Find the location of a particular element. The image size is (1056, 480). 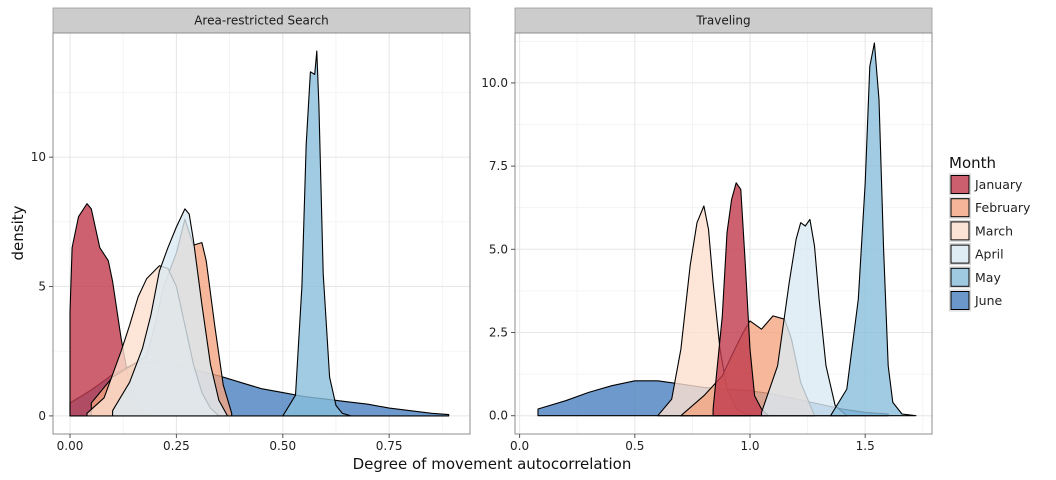

legend-item-april: April is located at coordinates (976, 254).